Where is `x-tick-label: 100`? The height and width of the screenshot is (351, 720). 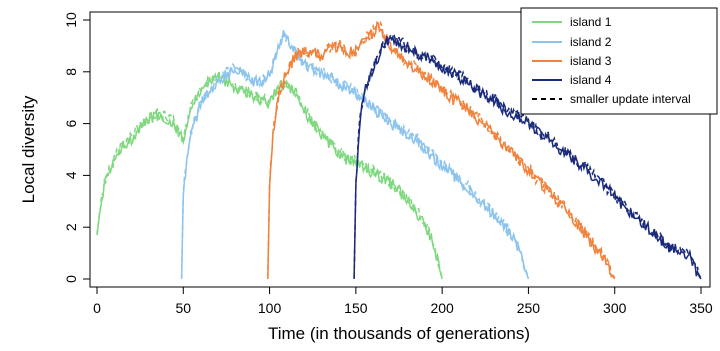 x-tick-label: 100 is located at coordinates (270, 308).